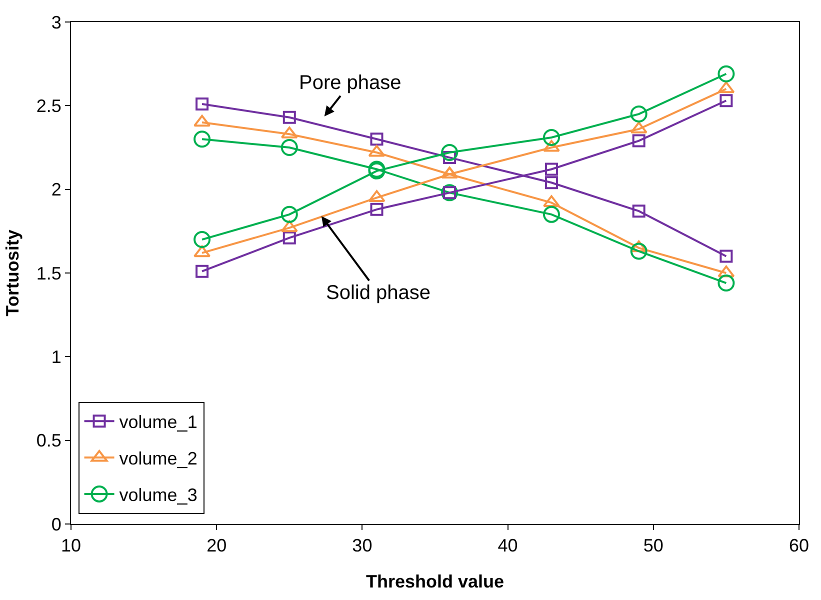 The height and width of the screenshot is (600, 821). Describe the element at coordinates (49, 106) in the screenshot. I see `y-tick-label: 2.5` at that location.